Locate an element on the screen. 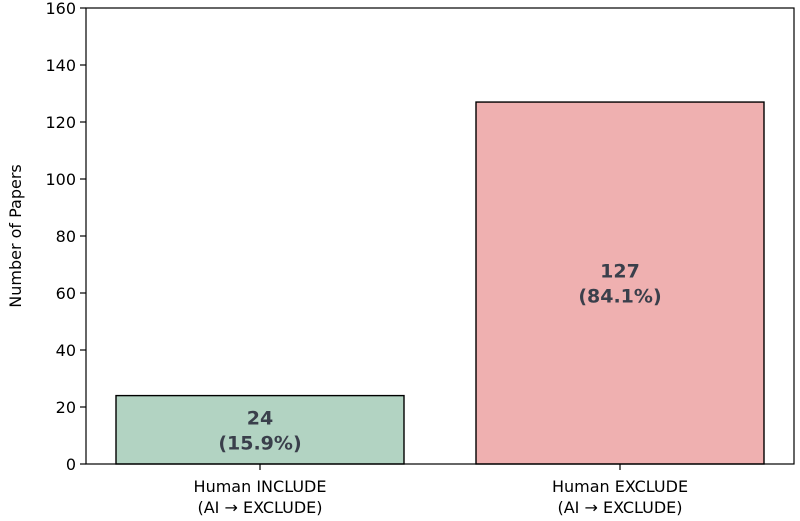  y-tick-label: 80 is located at coordinates (66, 236).